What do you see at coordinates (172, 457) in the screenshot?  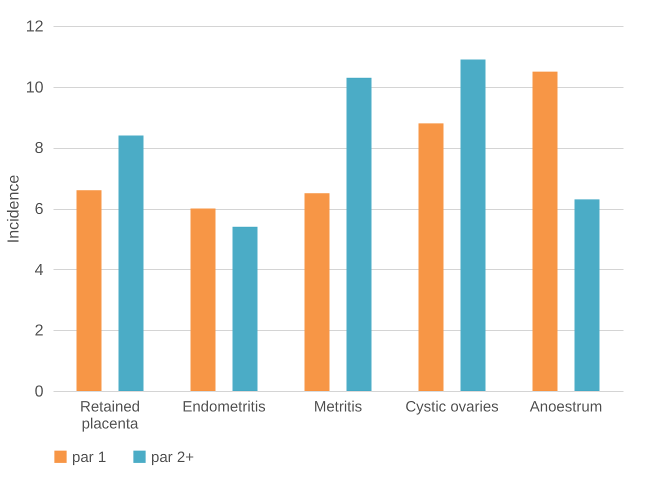 I see `legend-label: par 2+` at bounding box center [172, 457].